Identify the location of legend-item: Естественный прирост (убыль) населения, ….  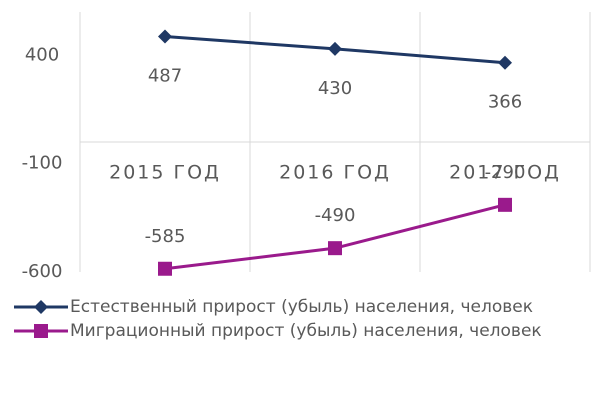
(308, 307).